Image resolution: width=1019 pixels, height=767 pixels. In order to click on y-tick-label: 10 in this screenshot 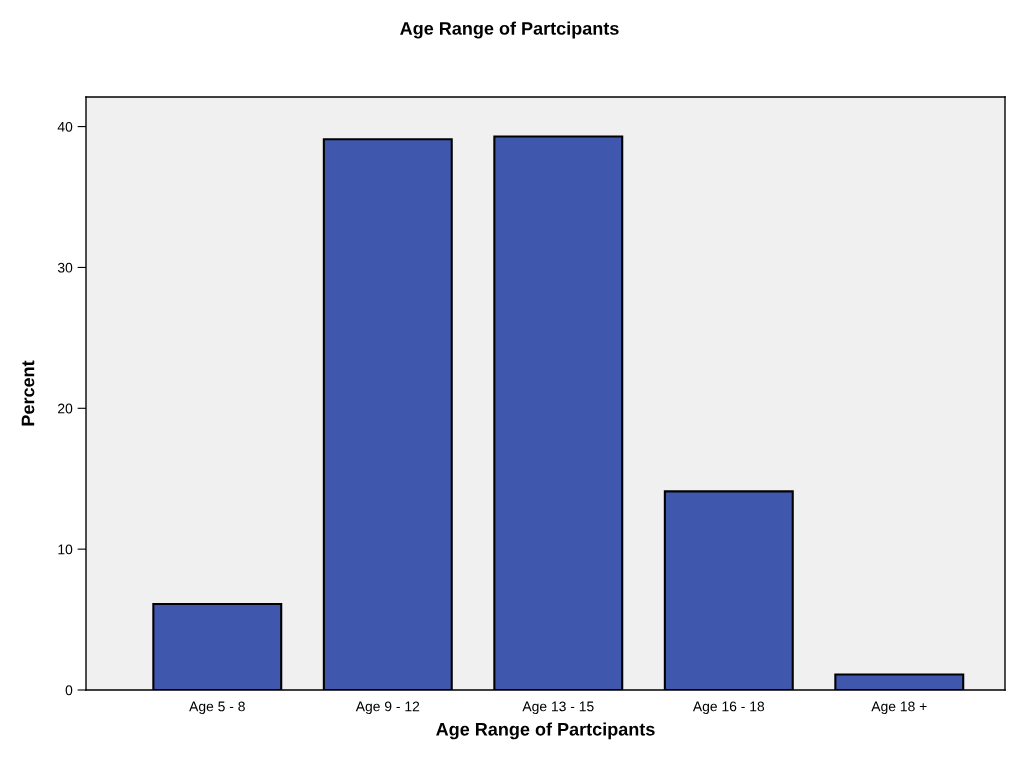, I will do `click(65, 549)`.